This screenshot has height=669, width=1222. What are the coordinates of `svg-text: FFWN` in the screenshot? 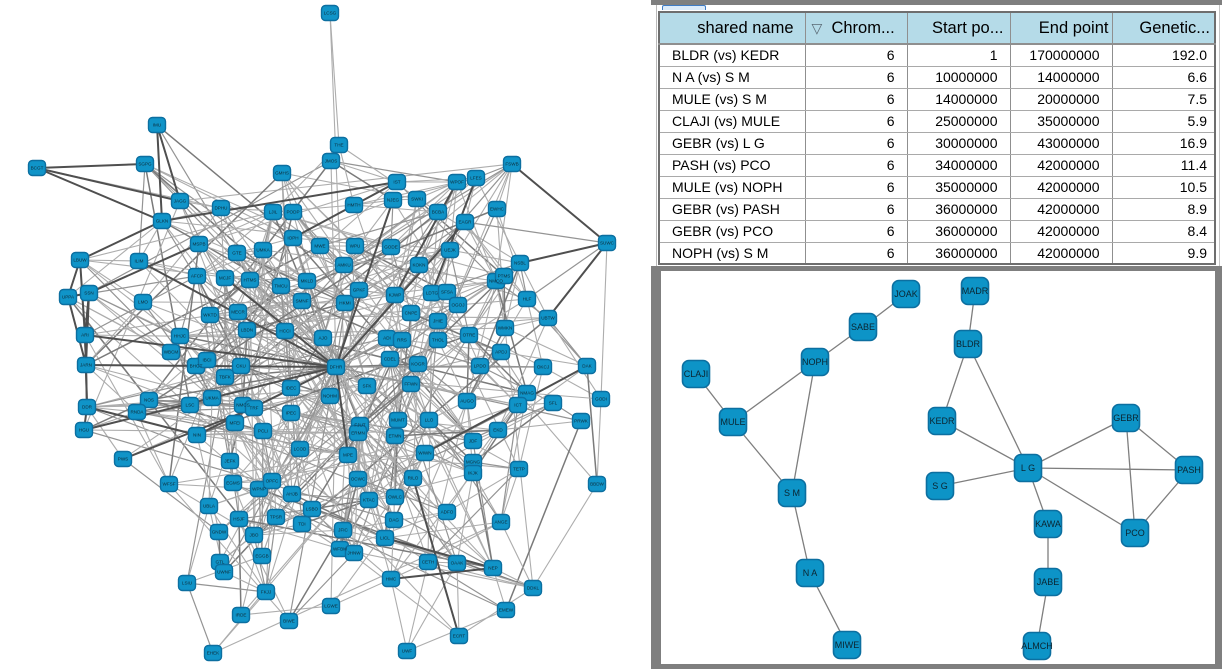 It's located at (410, 384).